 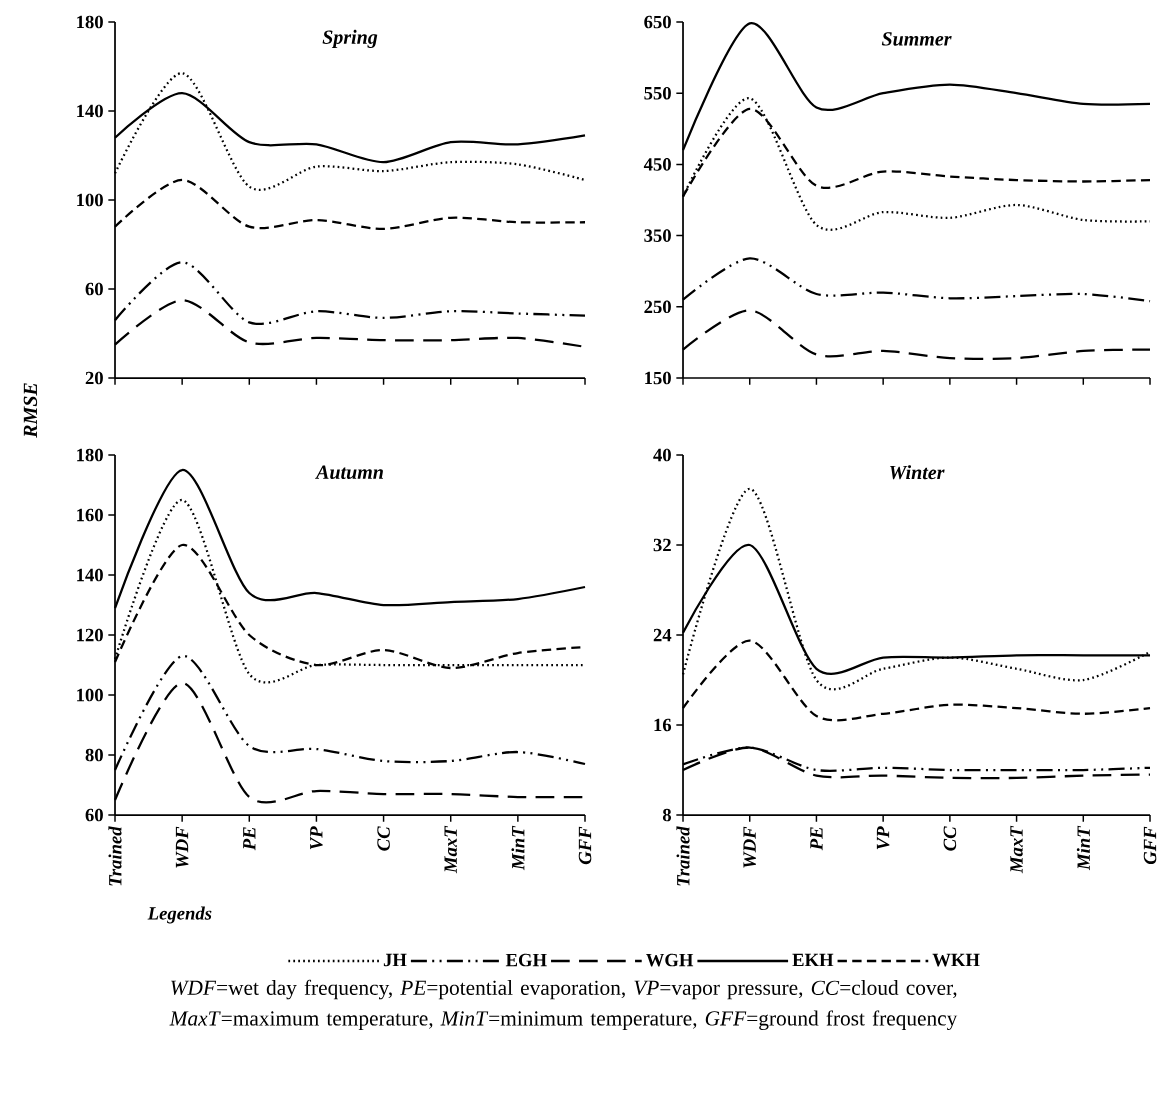 I want to click on y-tick-label: 160, so click(x=90, y=515).